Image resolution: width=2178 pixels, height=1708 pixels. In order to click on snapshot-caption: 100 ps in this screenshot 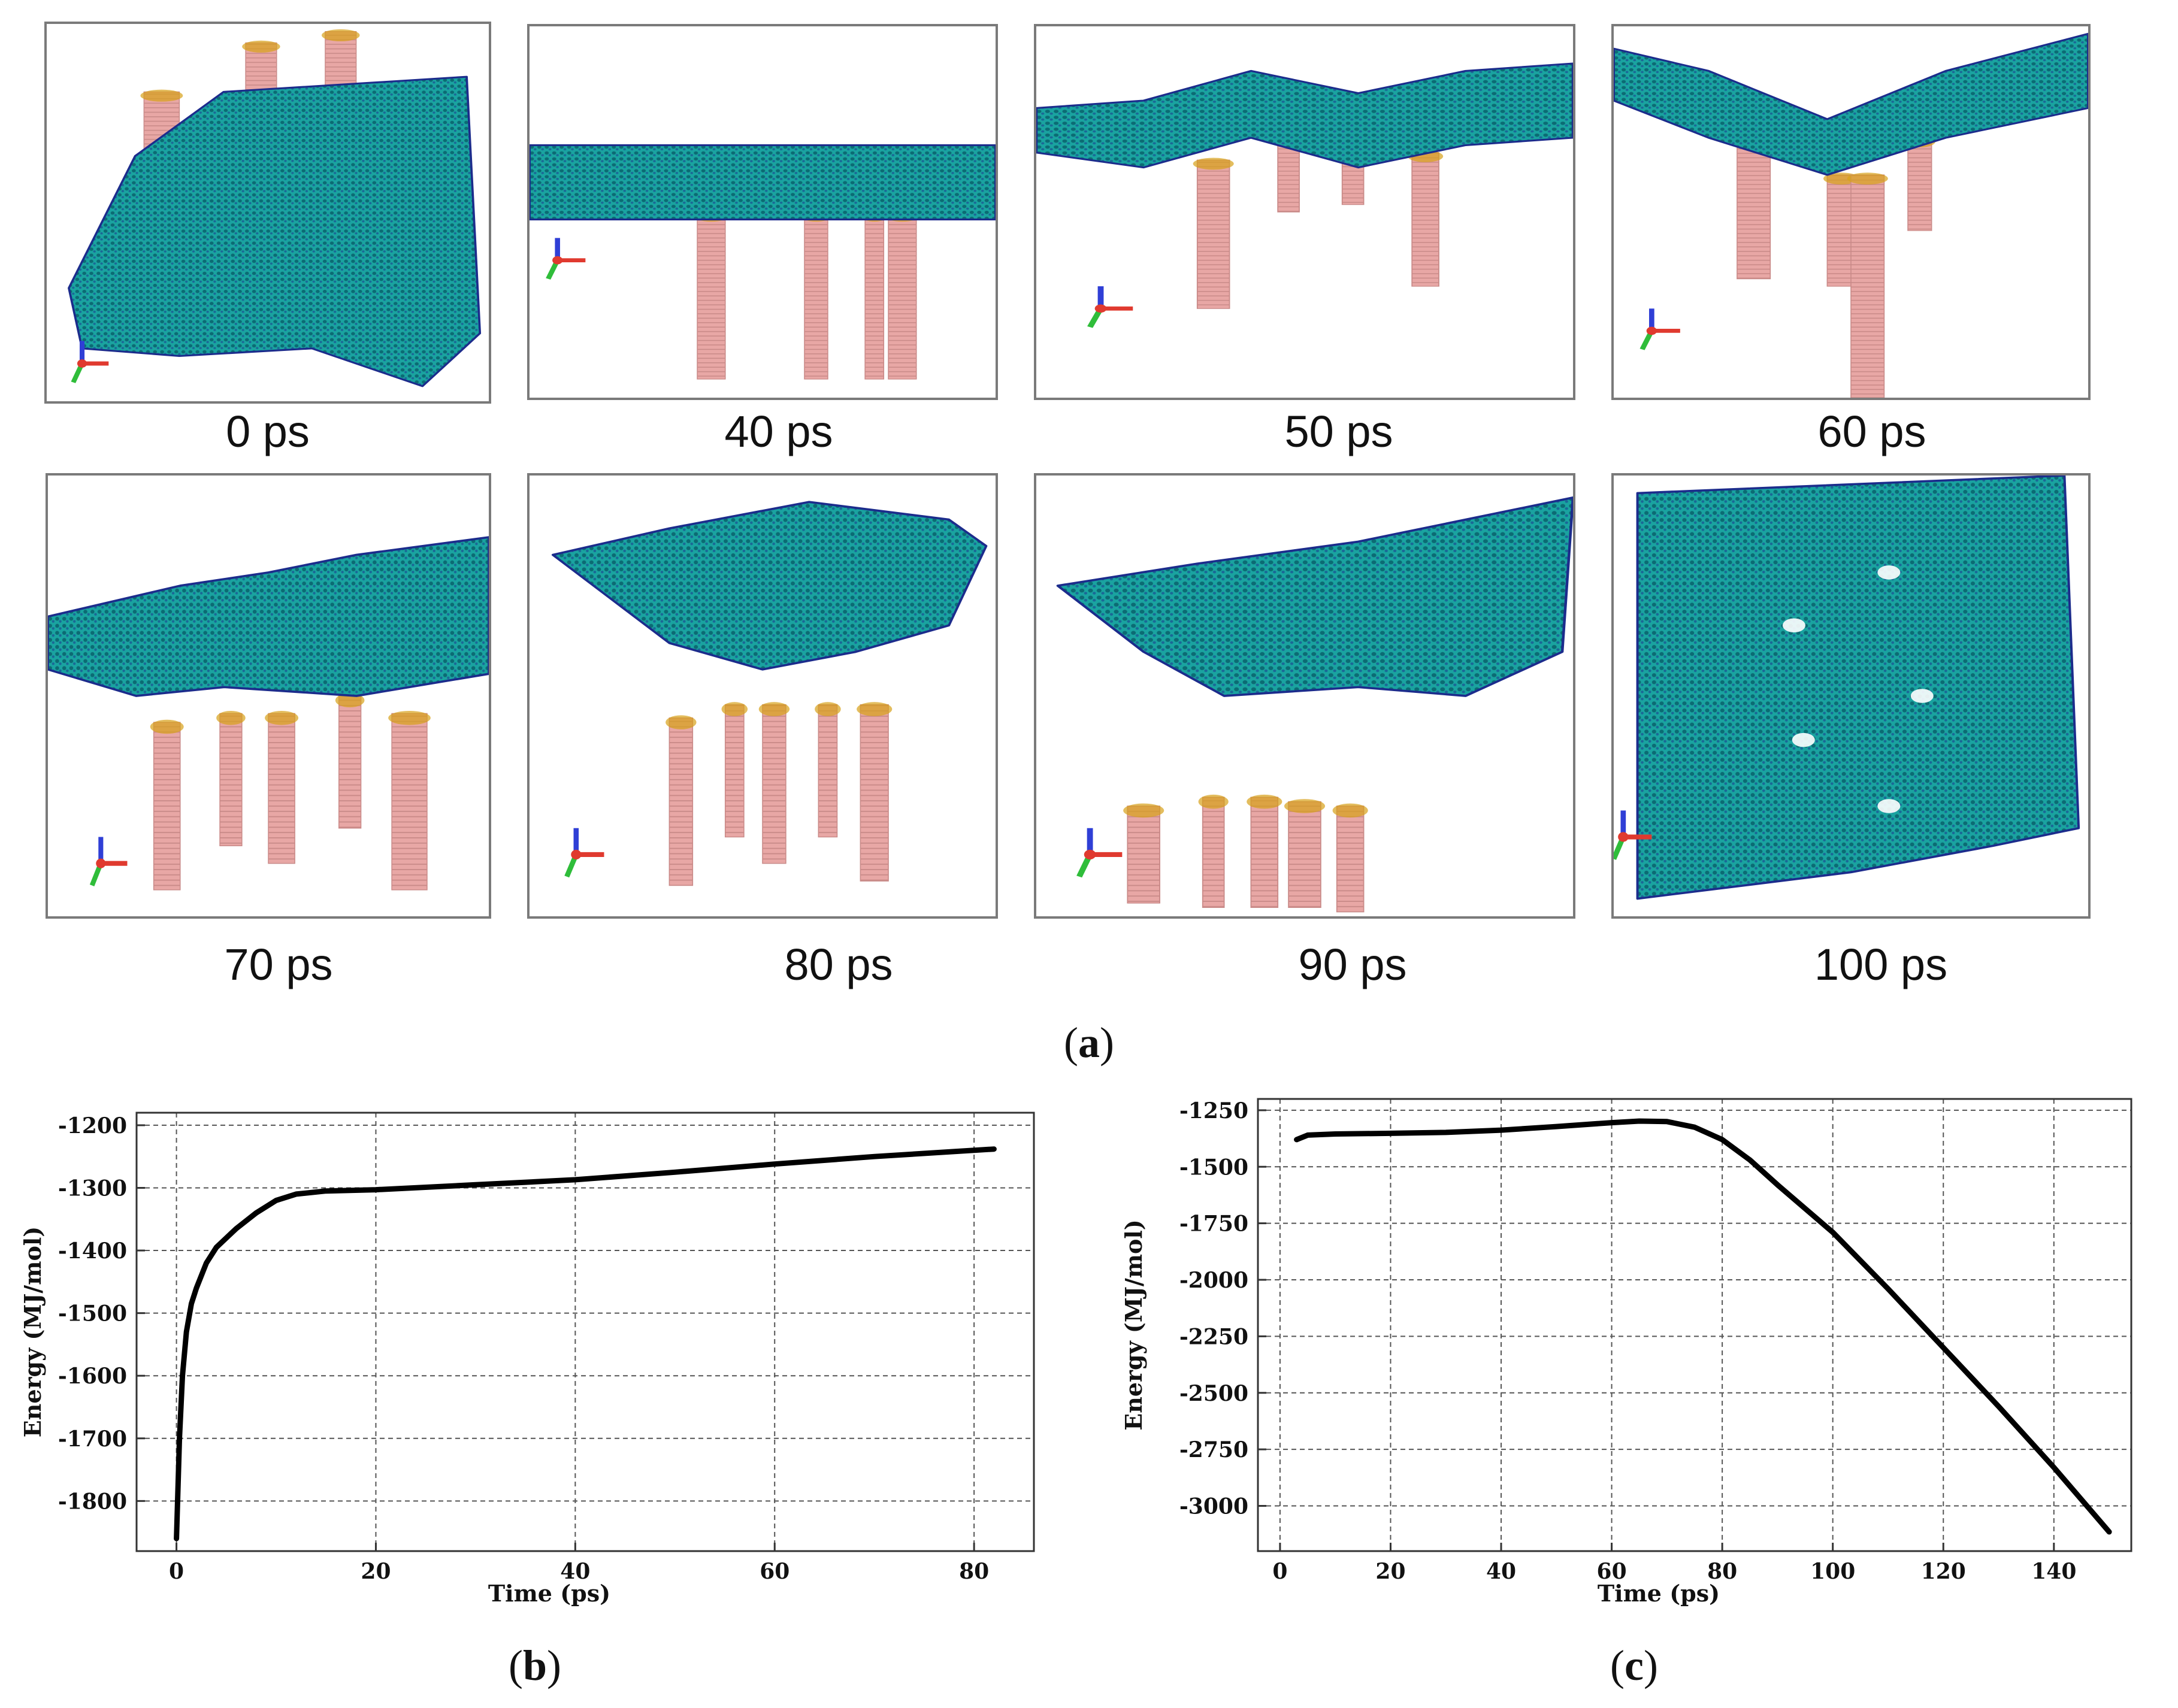, I will do `click(1881, 964)`.